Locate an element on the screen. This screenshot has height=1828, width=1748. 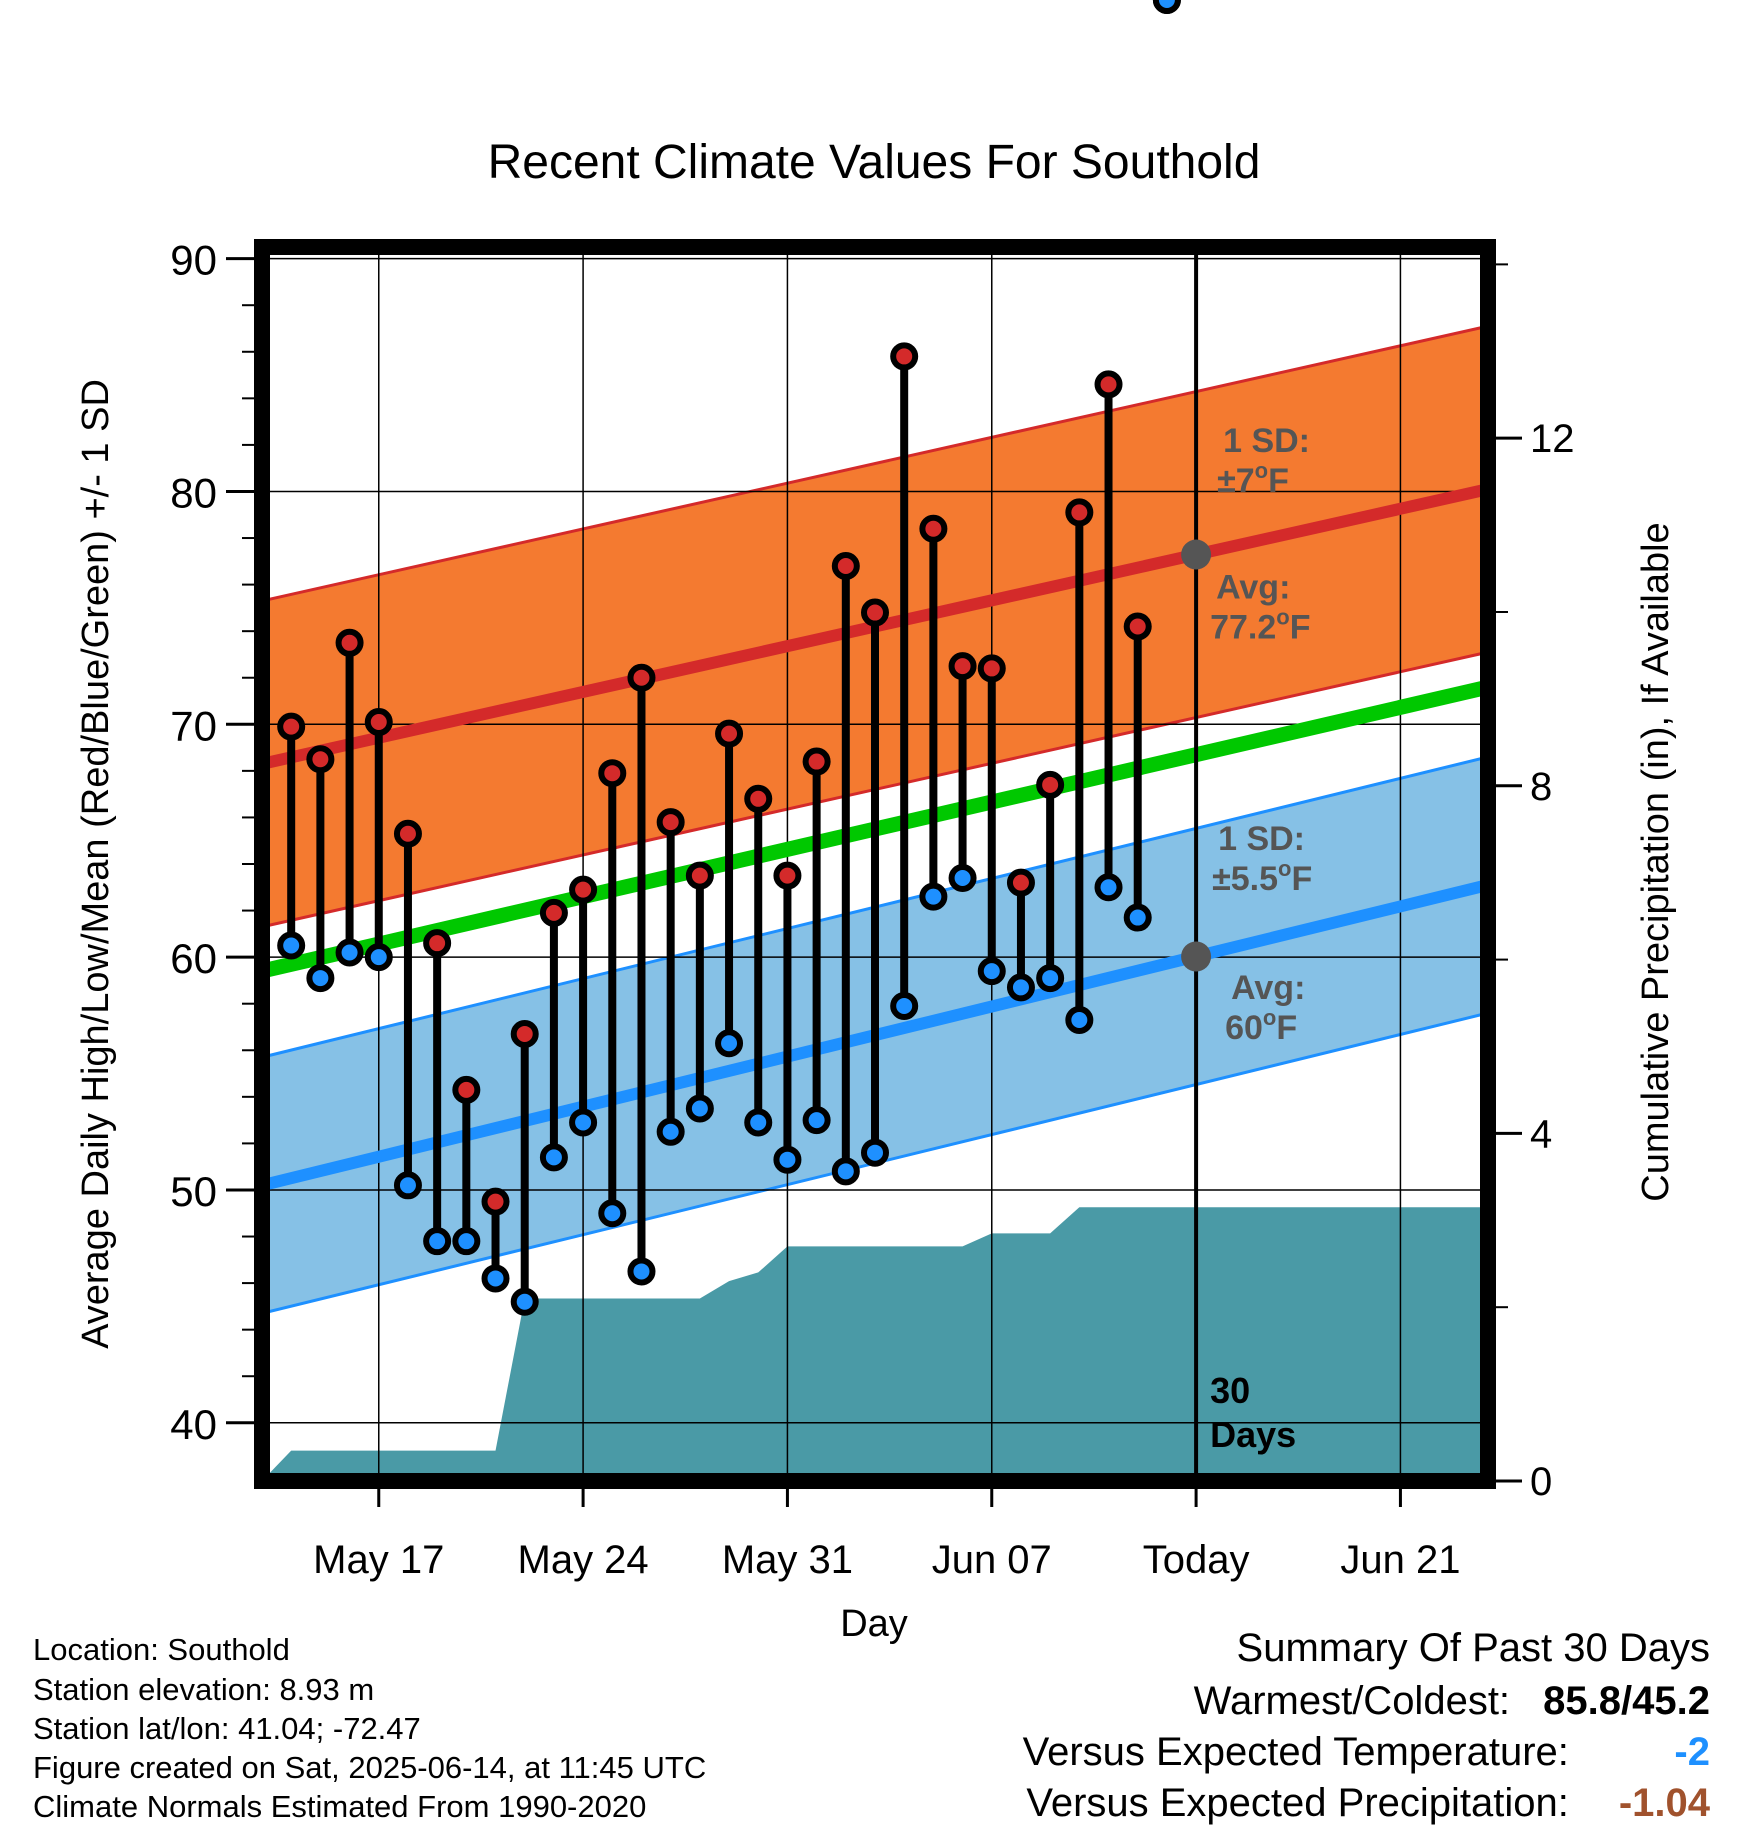
summary-precip-row: Versus Expected Precipitation: -1.04 is located at coordinates (1368, 1803).